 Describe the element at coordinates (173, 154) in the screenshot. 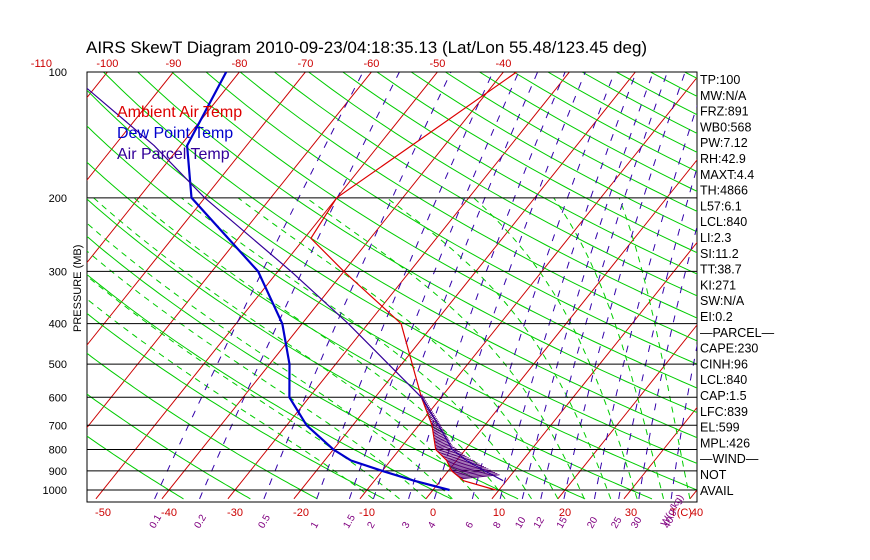

I see `legend-air-parcel-temp: Air Parcel Temp` at that location.